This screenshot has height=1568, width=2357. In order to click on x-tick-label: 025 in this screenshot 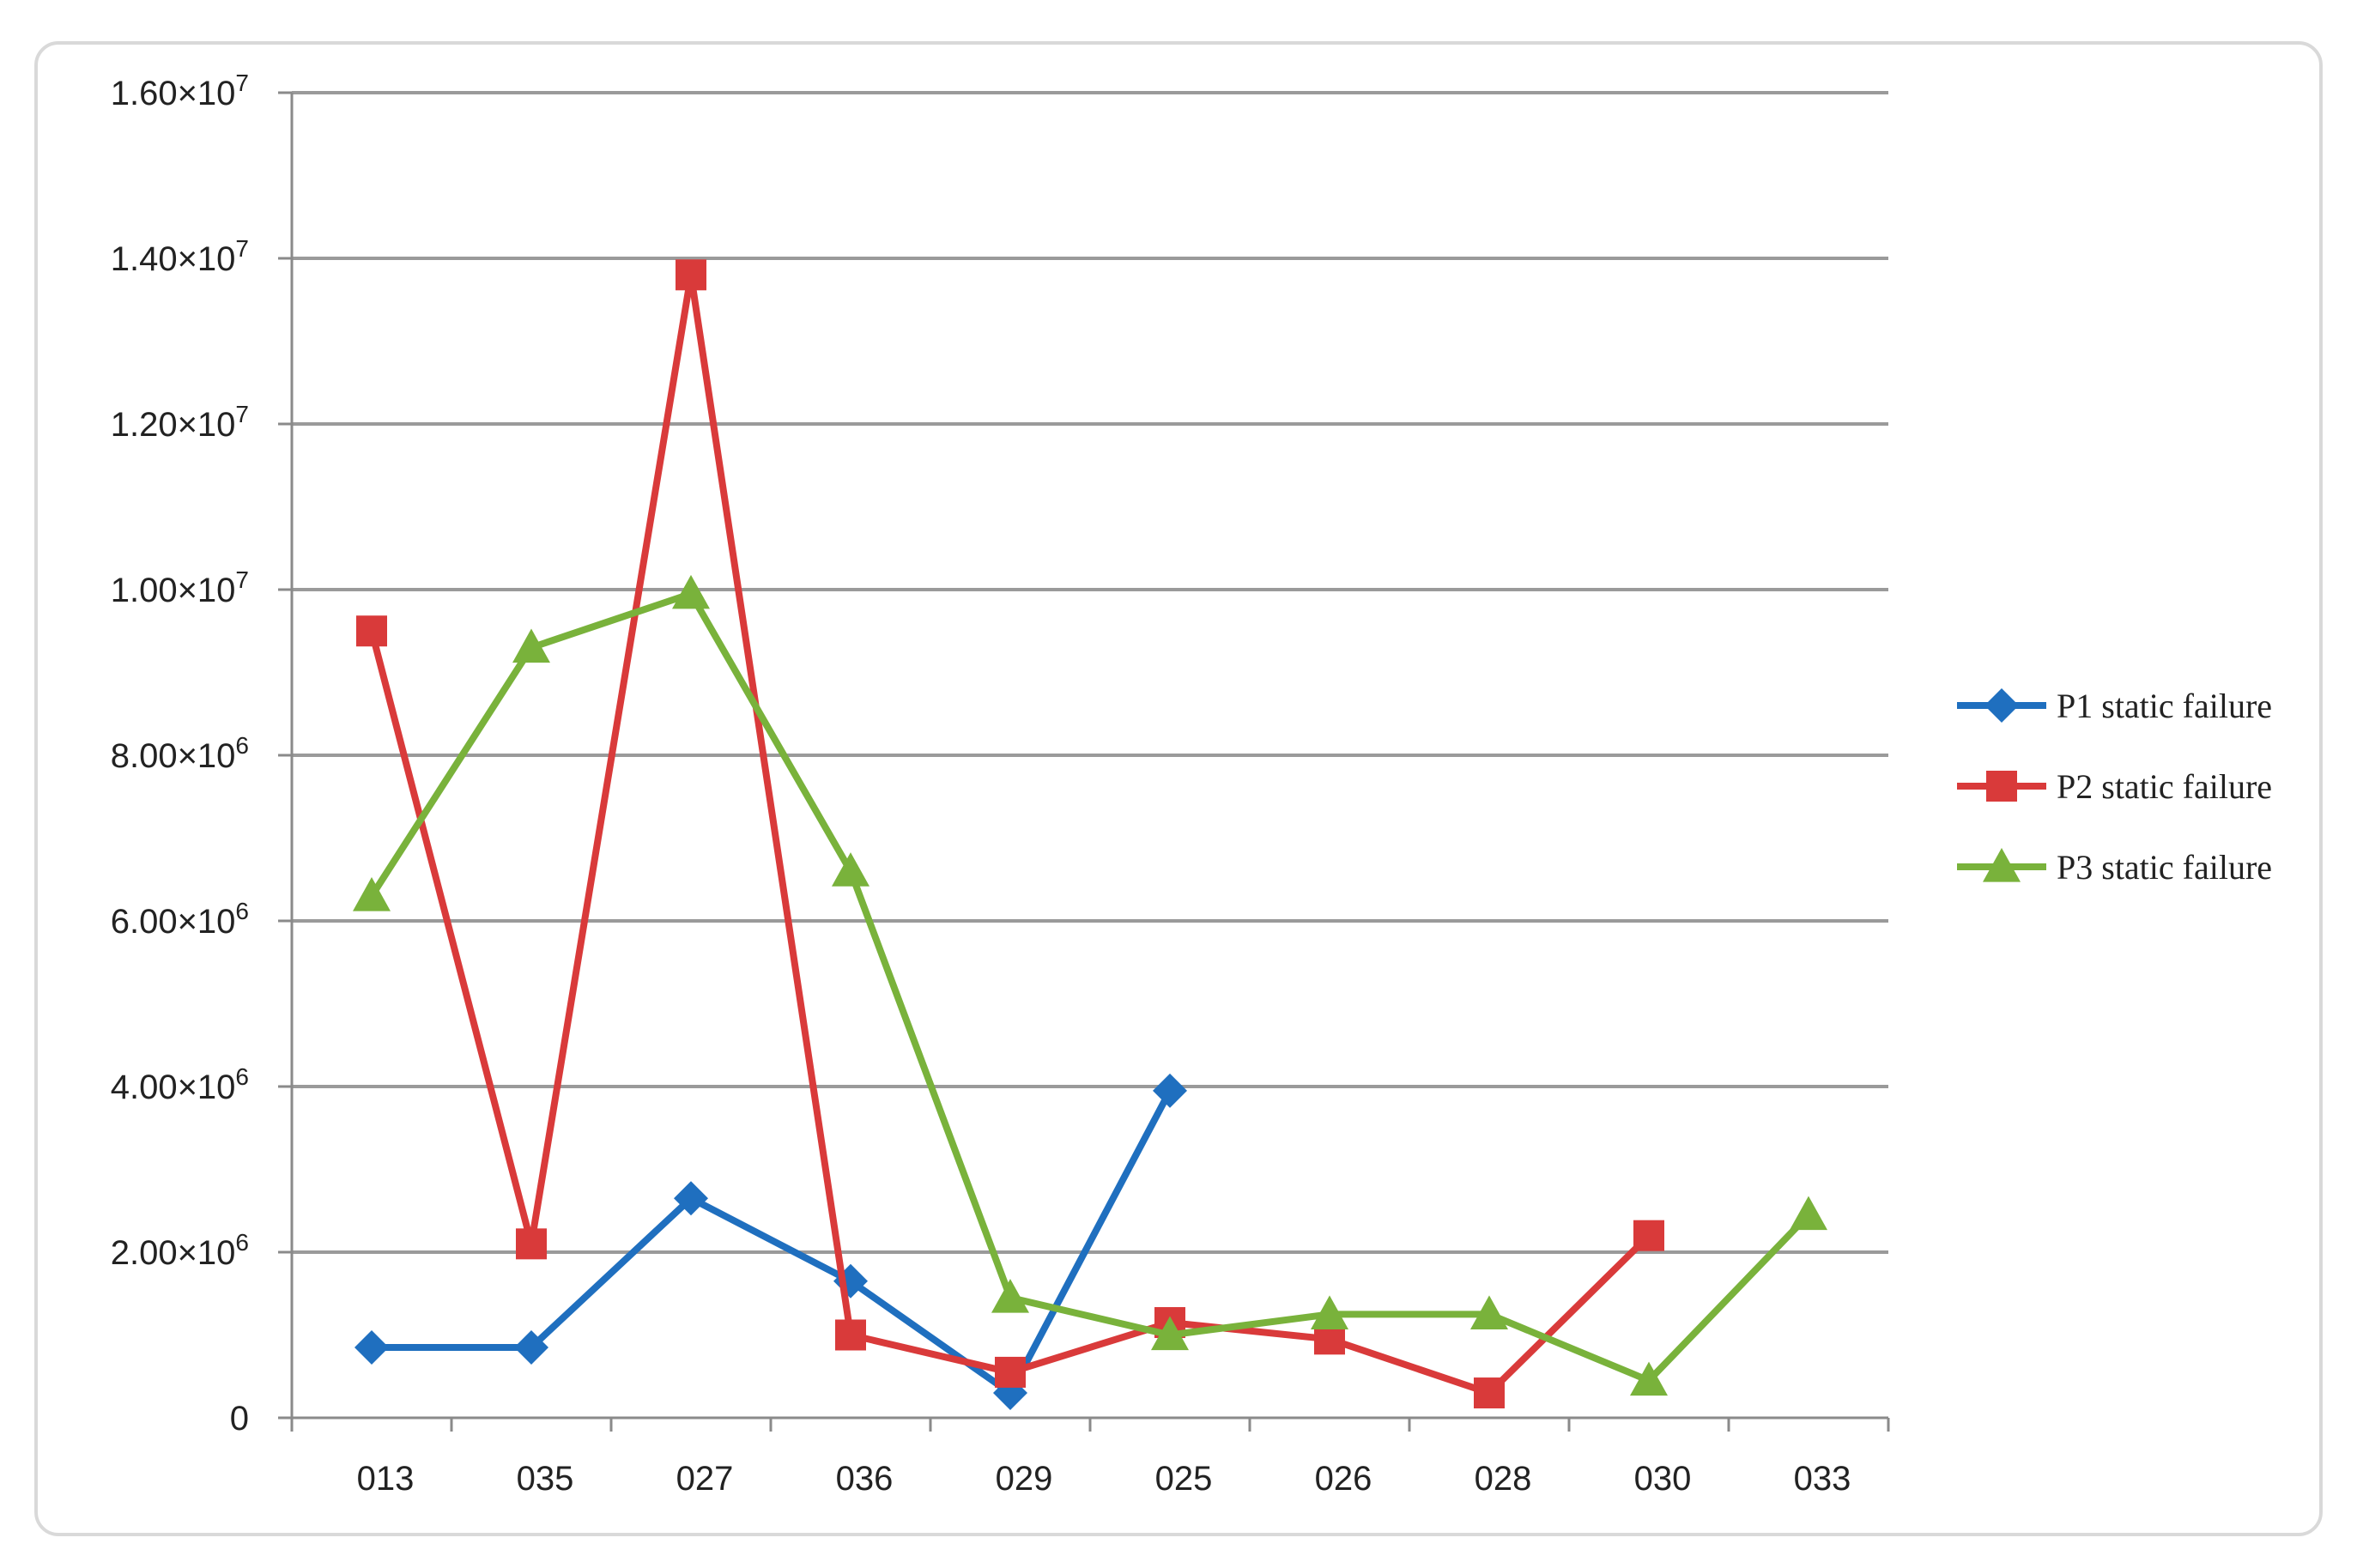, I will do `click(1184, 1479)`.